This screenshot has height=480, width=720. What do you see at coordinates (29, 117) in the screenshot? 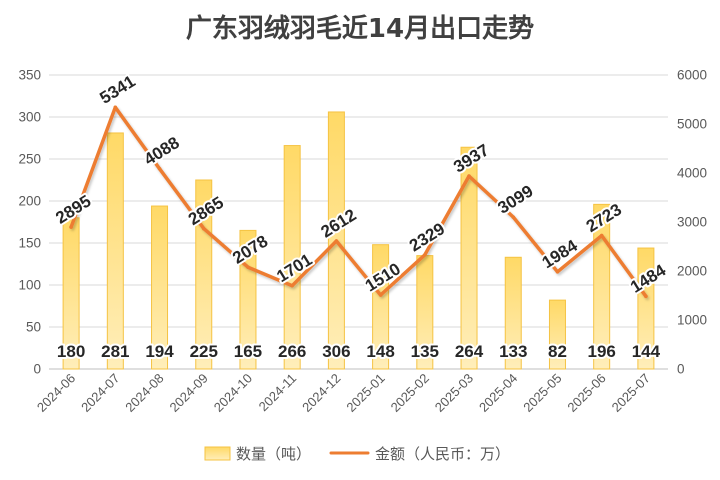
I see `y-left-tick-label: 300` at bounding box center [29, 117].